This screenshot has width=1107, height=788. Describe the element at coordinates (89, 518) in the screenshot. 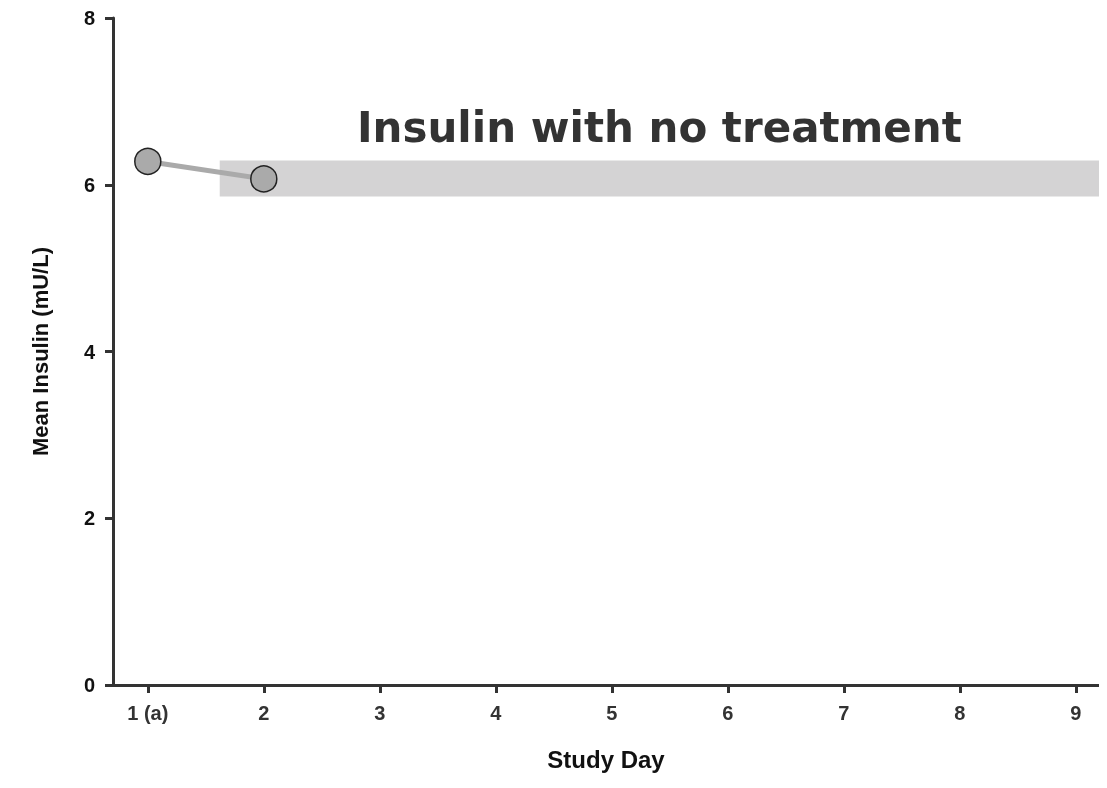

I see `y-tick-label: 2` at that location.